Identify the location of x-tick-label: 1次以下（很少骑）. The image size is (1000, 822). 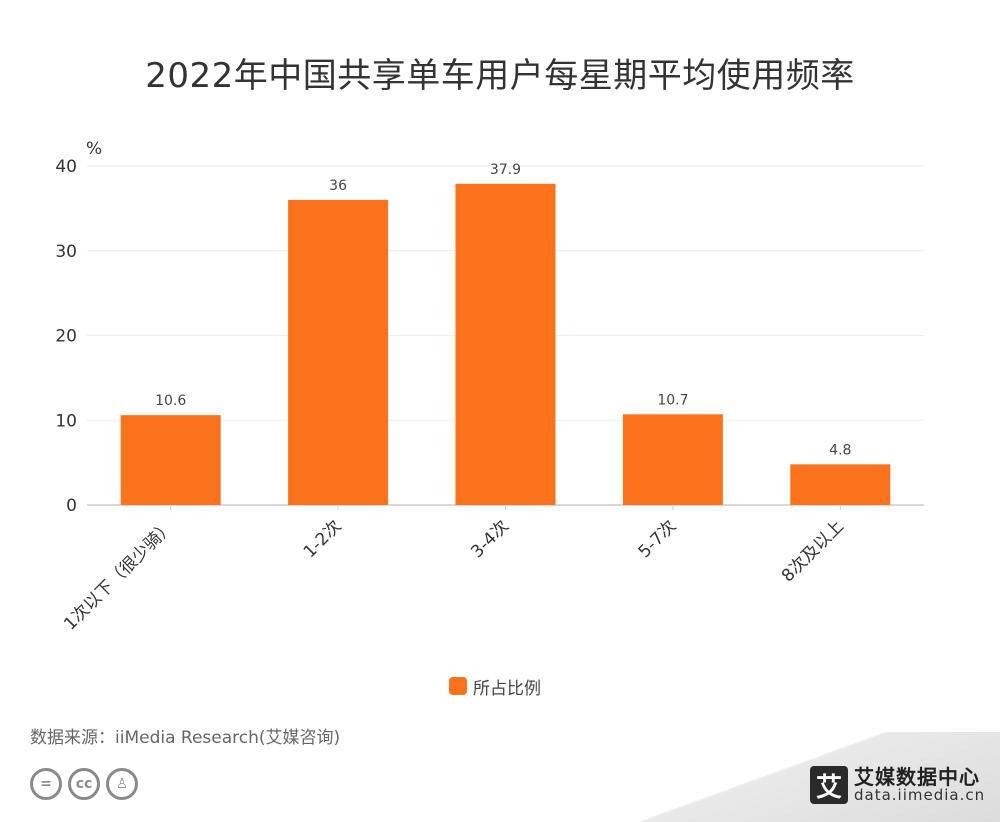
(119, 575).